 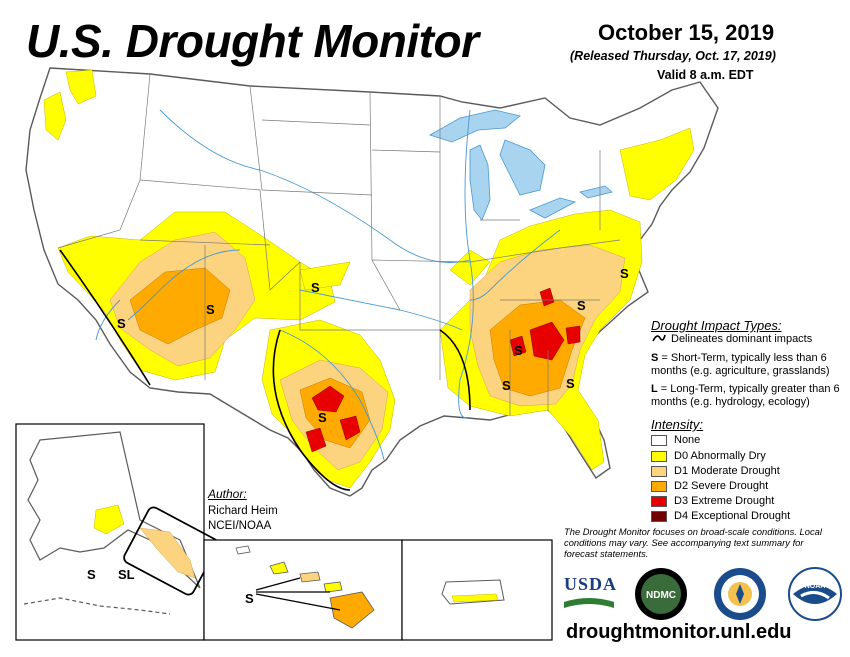 I want to click on legend-label: D1 Moderate Drought, so click(x=727, y=471).